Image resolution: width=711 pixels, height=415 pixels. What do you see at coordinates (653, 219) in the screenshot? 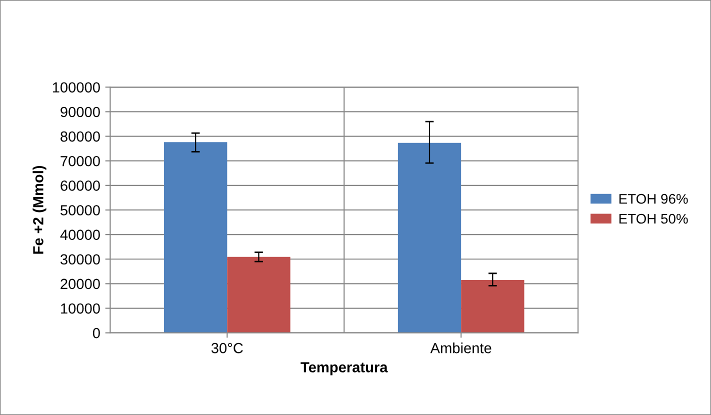
I see `legend-label: ETOH 50%` at bounding box center [653, 219].